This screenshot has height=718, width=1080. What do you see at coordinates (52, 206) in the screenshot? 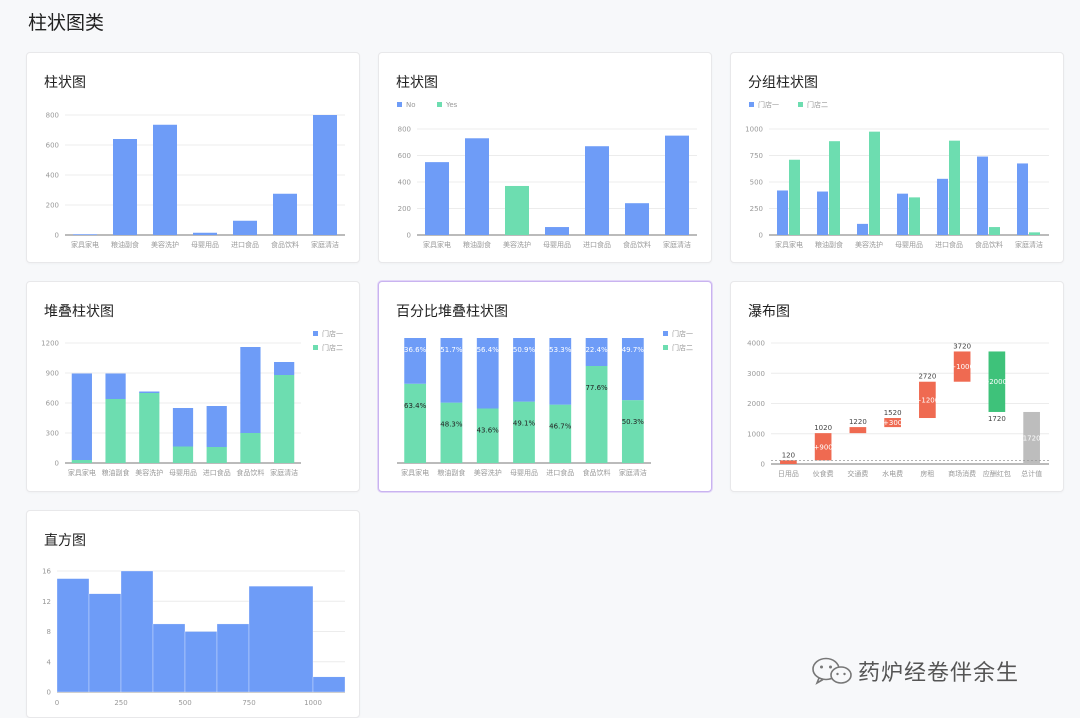
I see `y-tick-label: 200` at bounding box center [52, 206].